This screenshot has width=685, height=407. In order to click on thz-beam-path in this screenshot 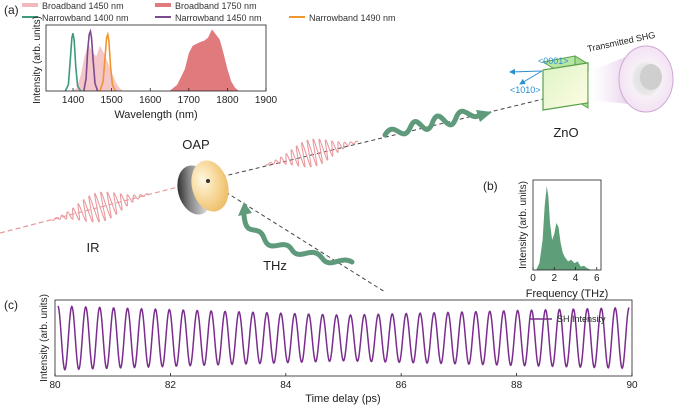, I will do `click(296, 236)`.